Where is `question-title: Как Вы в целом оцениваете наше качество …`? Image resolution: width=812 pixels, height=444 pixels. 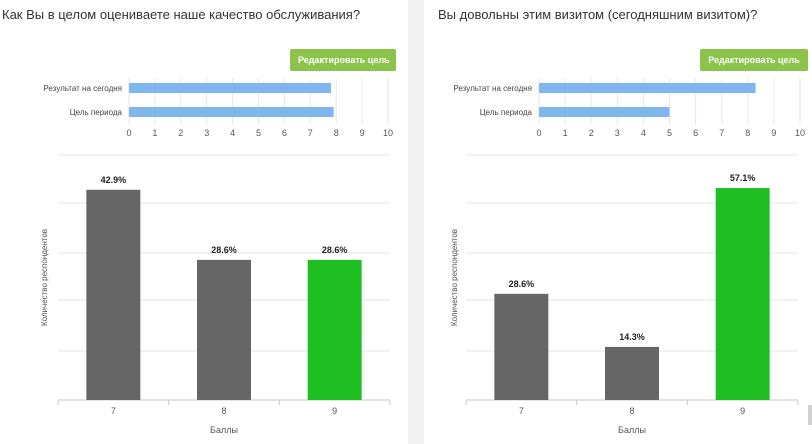
question-title: Как Вы в целом оцениваете наше качество … is located at coordinates (181, 14).